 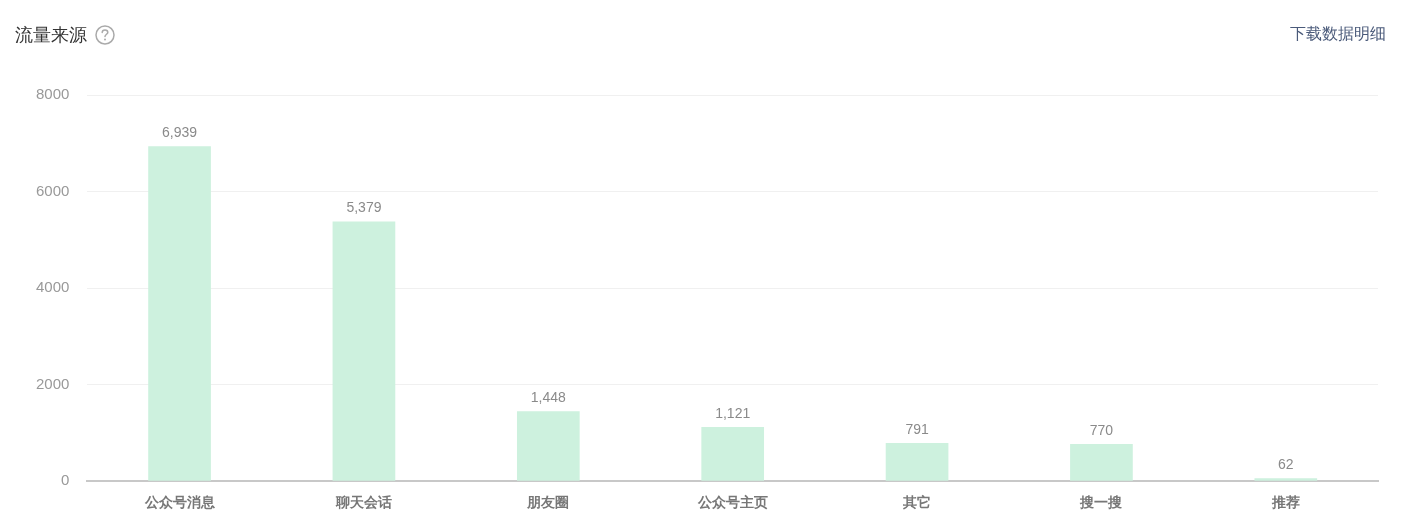 I want to click on x-tick-label: 朋友圈, so click(x=548, y=502).